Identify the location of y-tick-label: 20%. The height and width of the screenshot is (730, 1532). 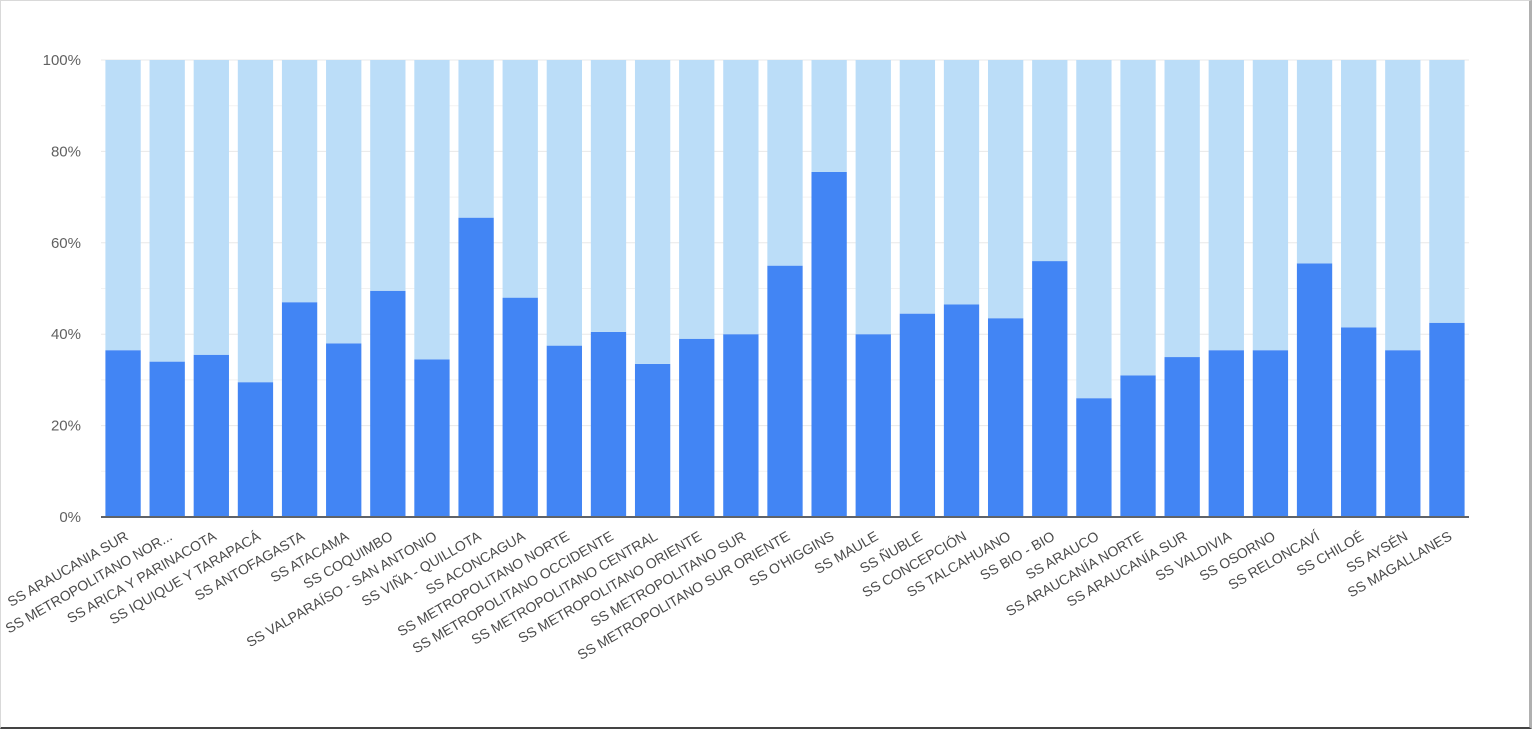
(66, 426).